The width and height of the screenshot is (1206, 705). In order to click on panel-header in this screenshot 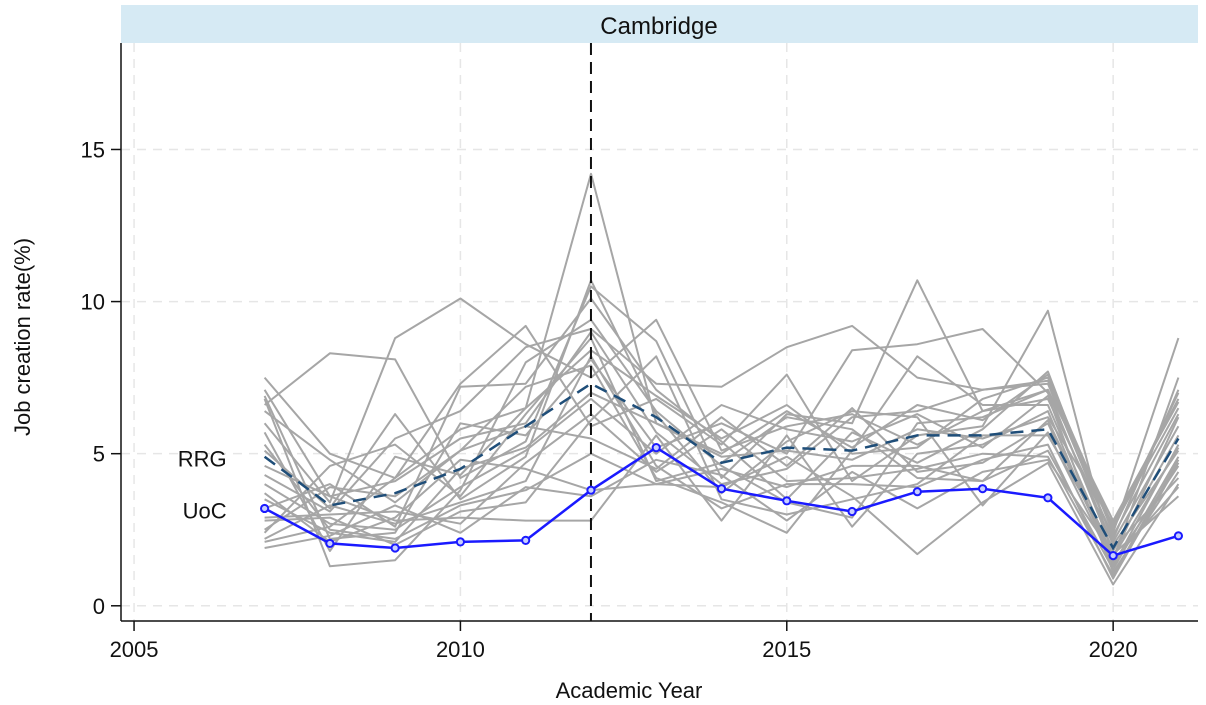, I will do `click(659, 24)`.